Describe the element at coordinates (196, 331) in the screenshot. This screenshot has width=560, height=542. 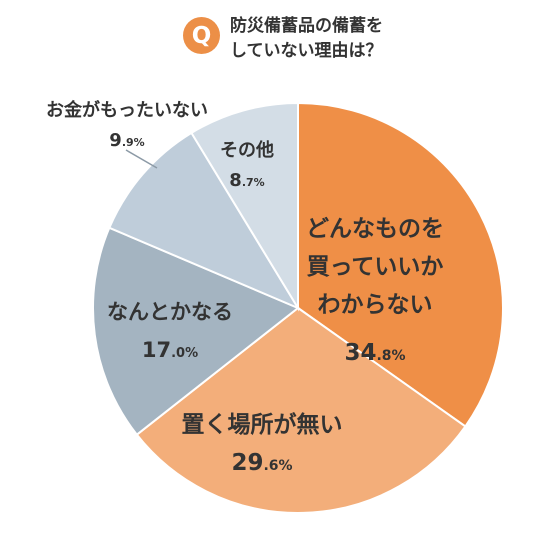
I see `slice-will-manage` at that location.